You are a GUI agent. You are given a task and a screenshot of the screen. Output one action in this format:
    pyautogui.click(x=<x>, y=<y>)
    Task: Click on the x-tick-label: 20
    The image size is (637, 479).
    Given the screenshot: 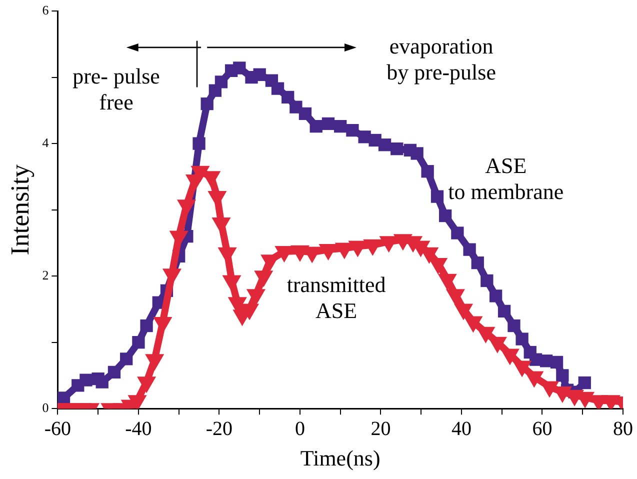 What is the action you would take?
    pyautogui.click(x=380, y=429)
    